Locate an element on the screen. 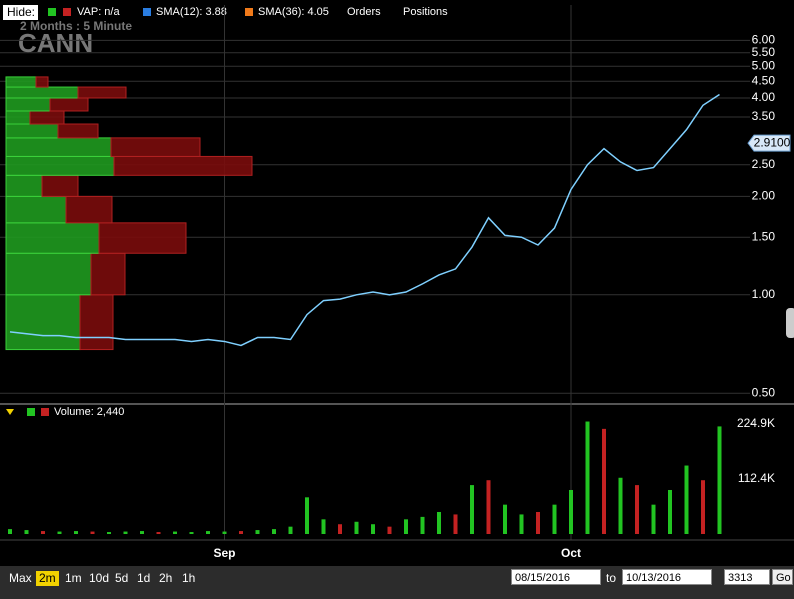 The height and width of the screenshot is (599, 794). period: 2 Months : 5 Minute is located at coordinates (76, 26).